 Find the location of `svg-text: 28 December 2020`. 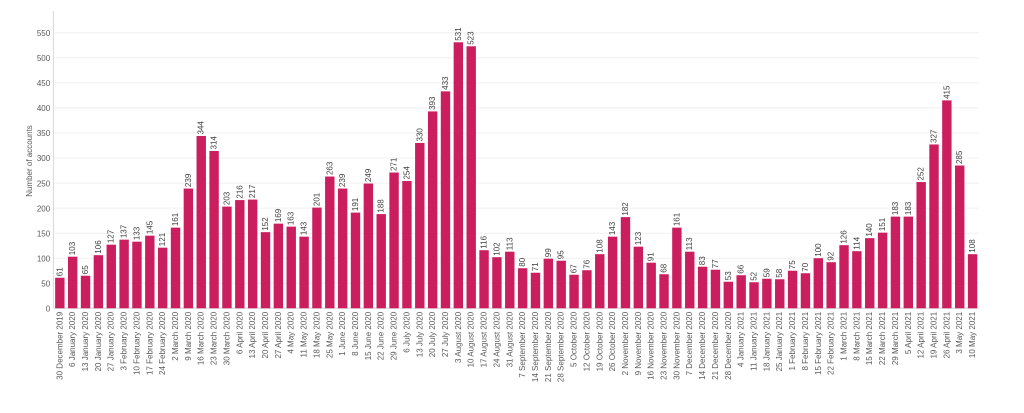

svg-text: 28 December 2020 is located at coordinates (728, 345).